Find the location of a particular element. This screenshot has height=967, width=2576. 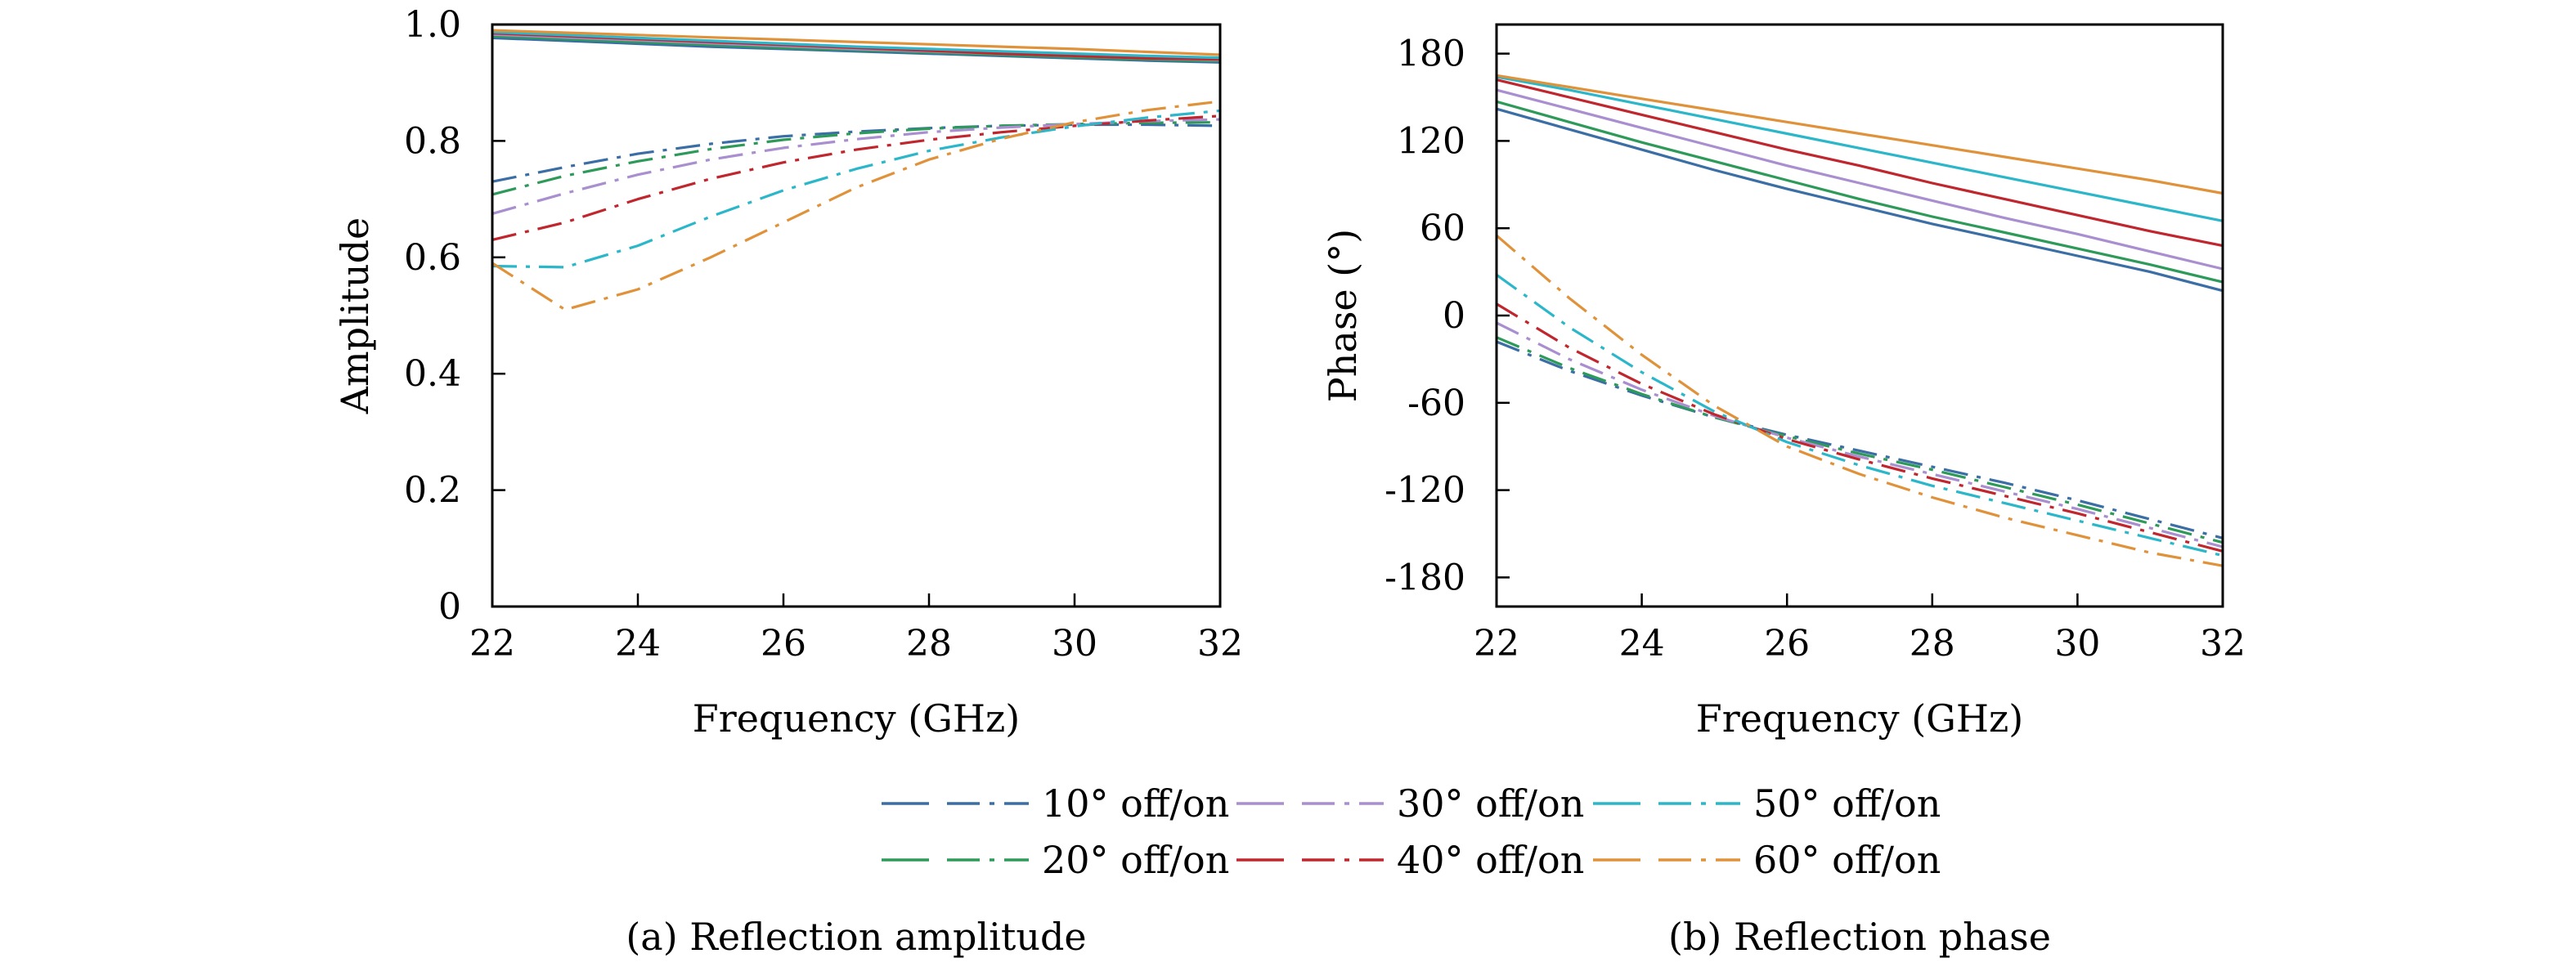

amplitude-caption: (a) Reflection amplitude is located at coordinates (856, 937).